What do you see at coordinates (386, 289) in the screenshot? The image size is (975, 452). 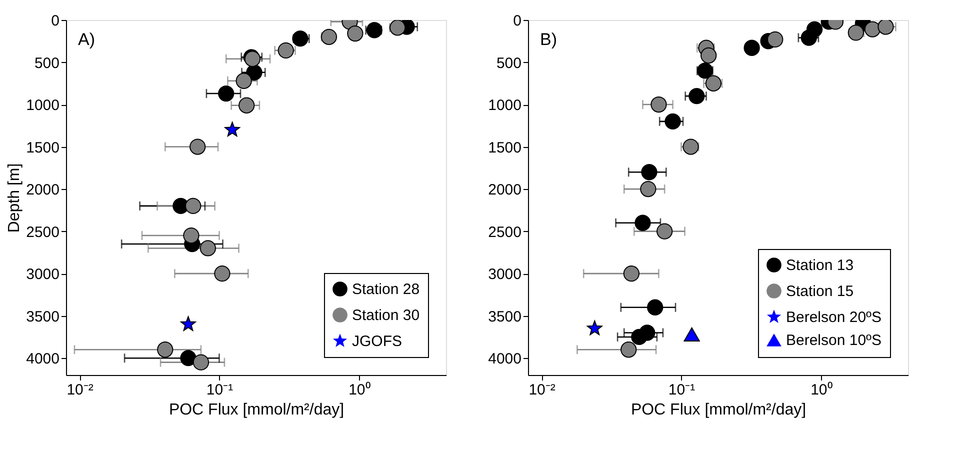 I see `legend-label: Station 28` at bounding box center [386, 289].